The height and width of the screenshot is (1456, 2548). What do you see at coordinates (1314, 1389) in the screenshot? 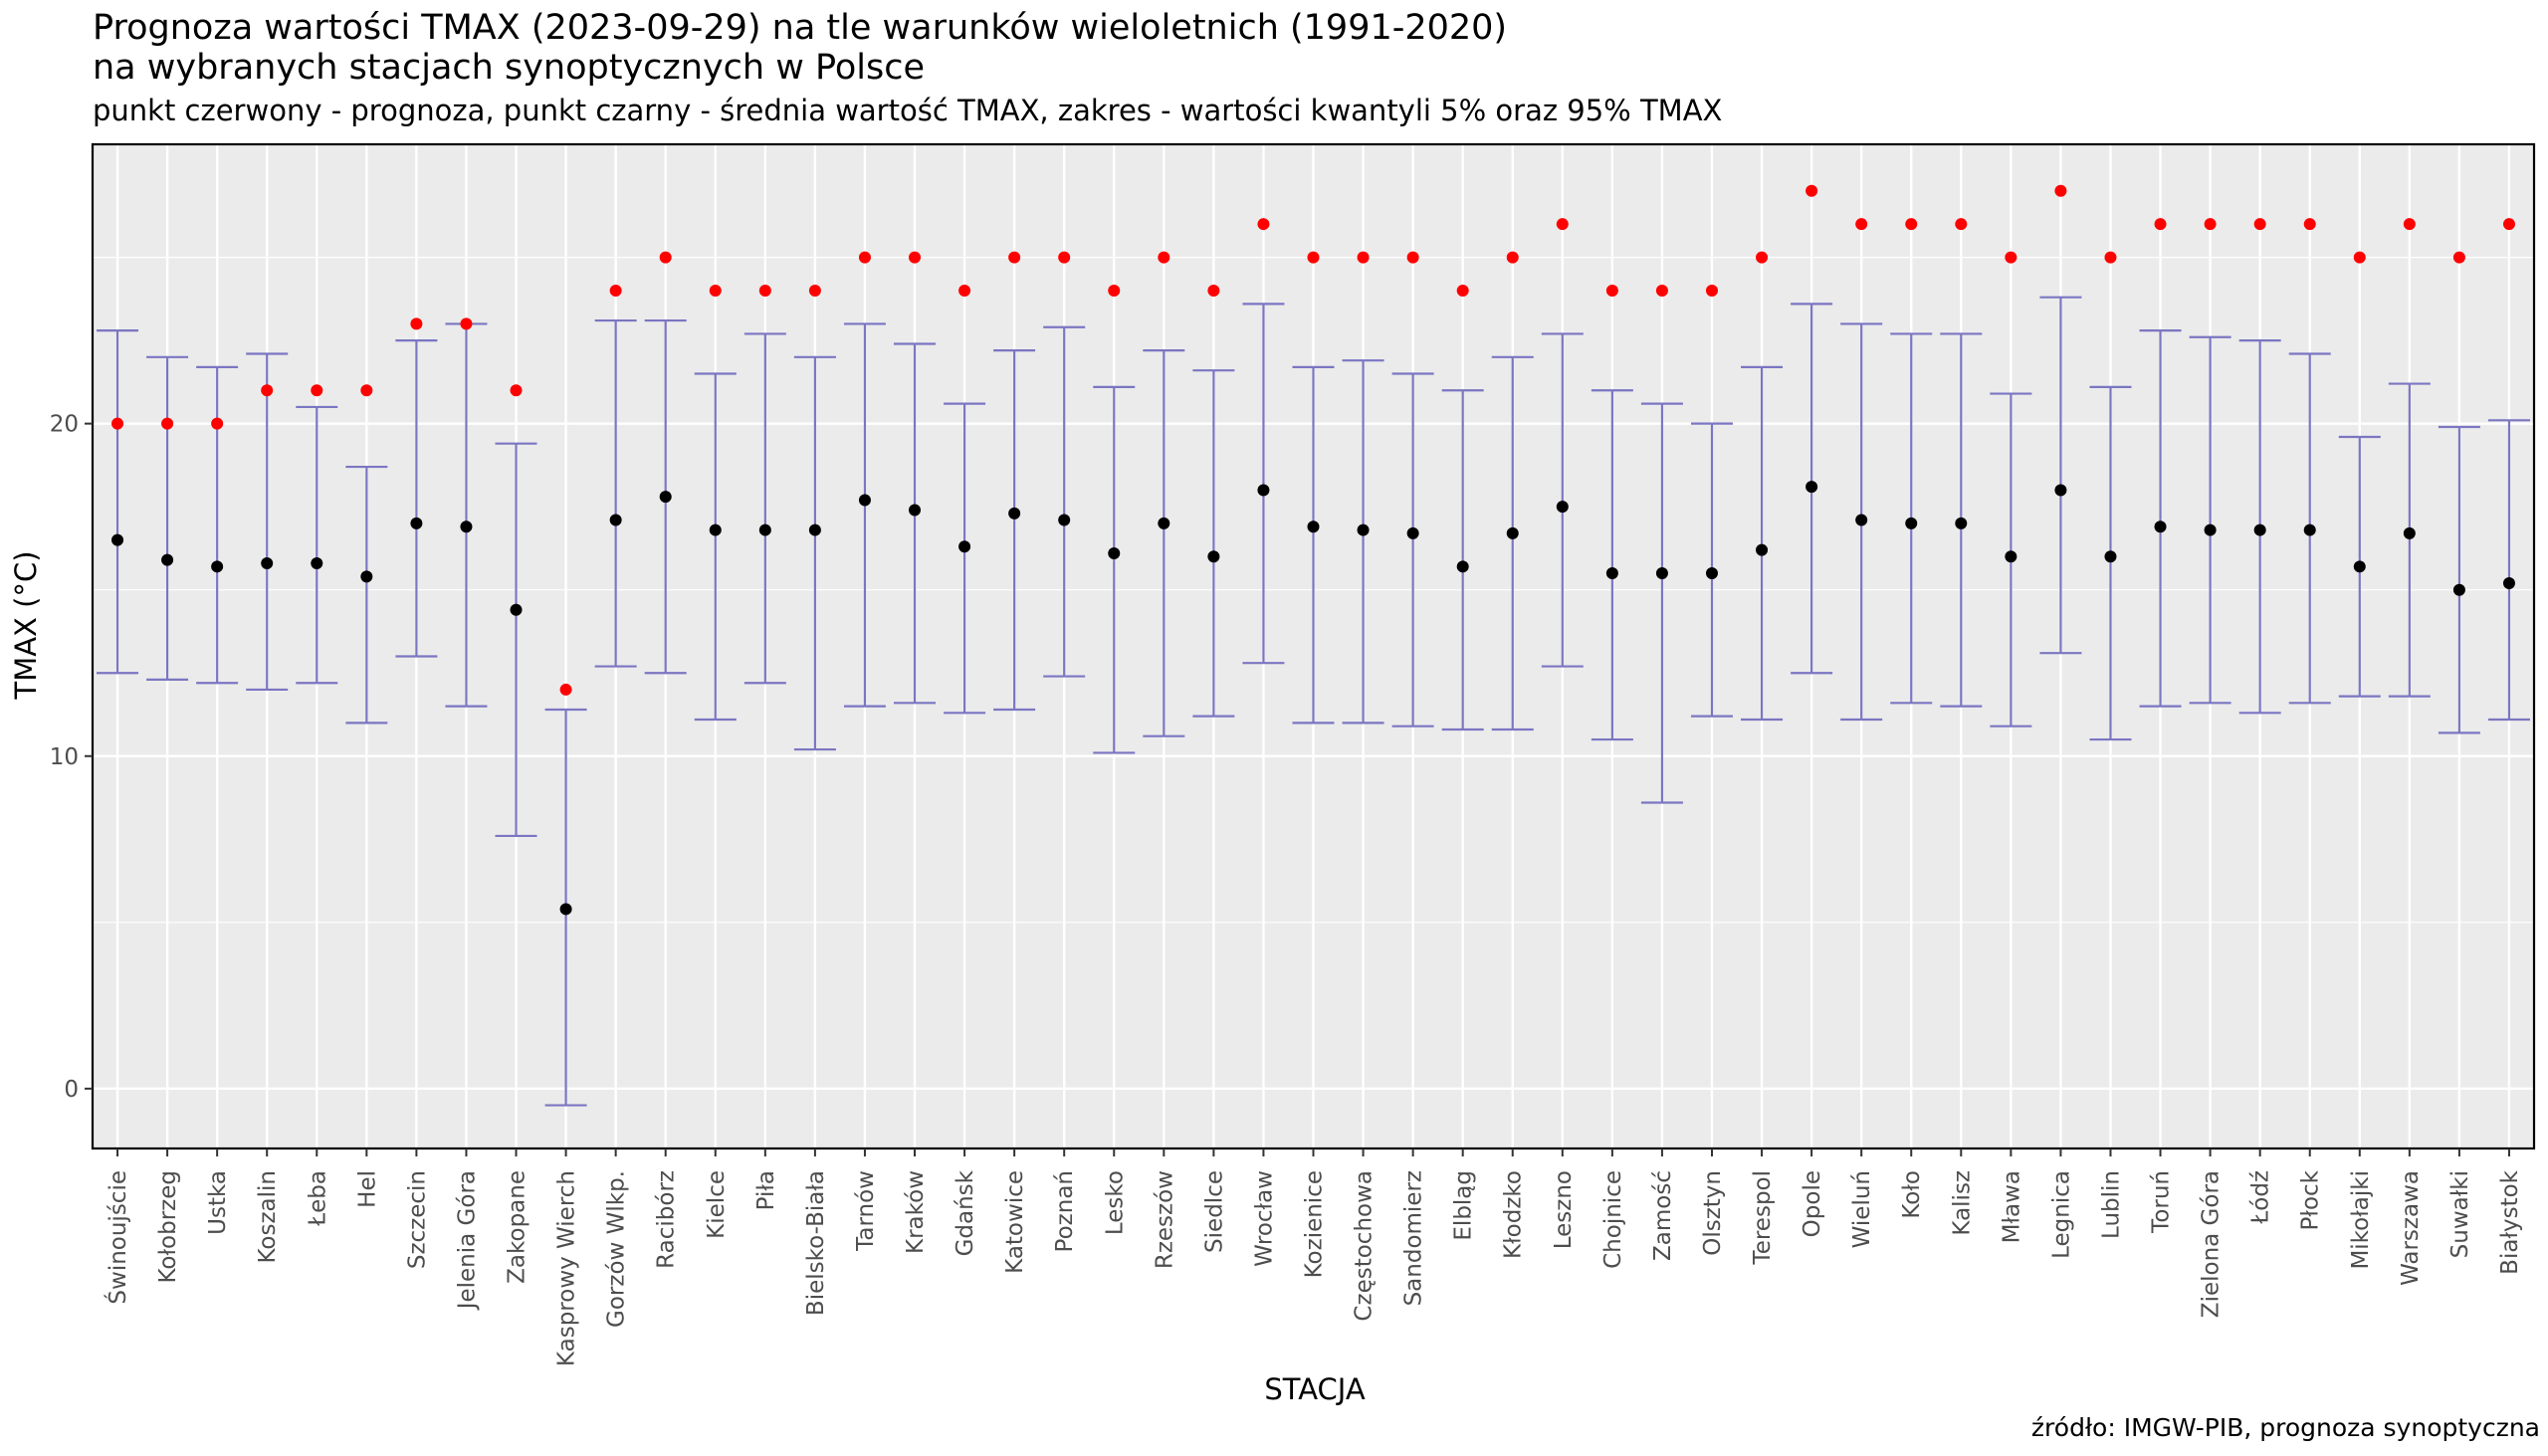
I see `x-axis-title: STACJA` at bounding box center [1314, 1389].